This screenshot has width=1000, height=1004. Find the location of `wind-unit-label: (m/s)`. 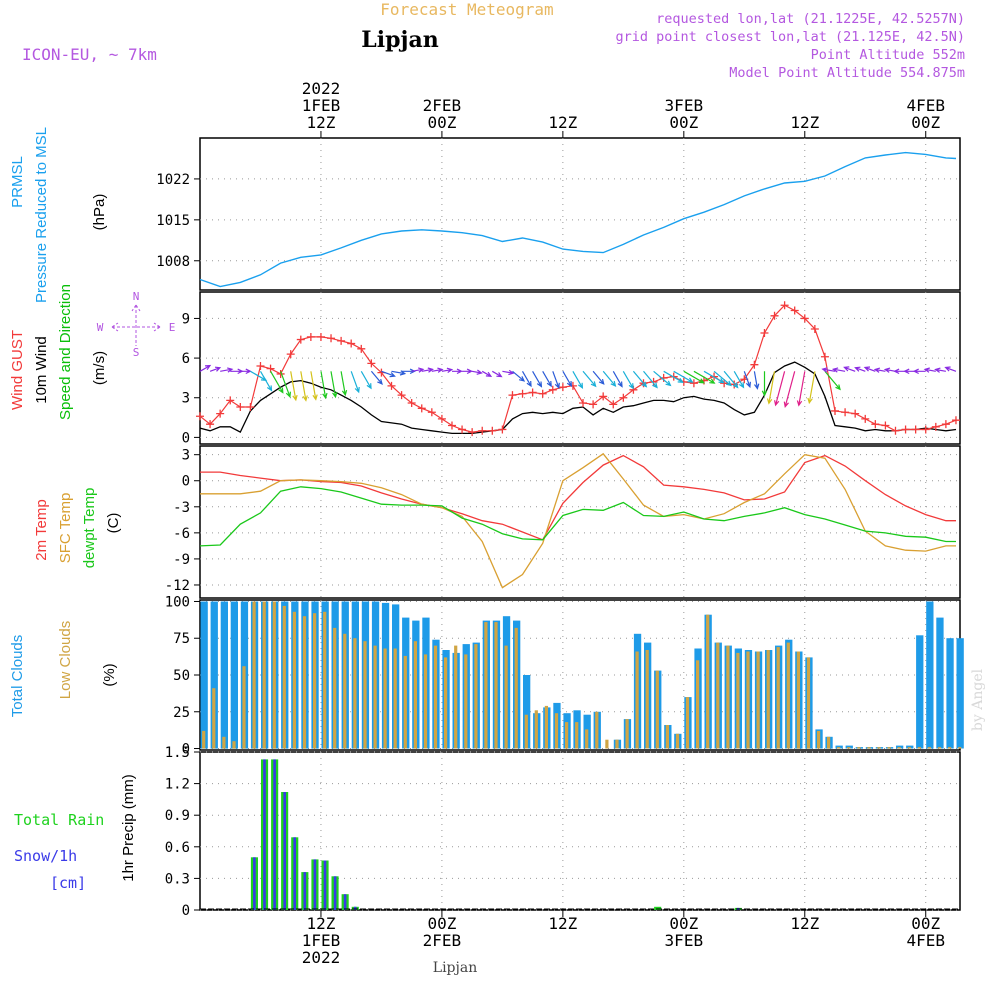

wind-unit-label: (m/s) is located at coordinates (99, 368).